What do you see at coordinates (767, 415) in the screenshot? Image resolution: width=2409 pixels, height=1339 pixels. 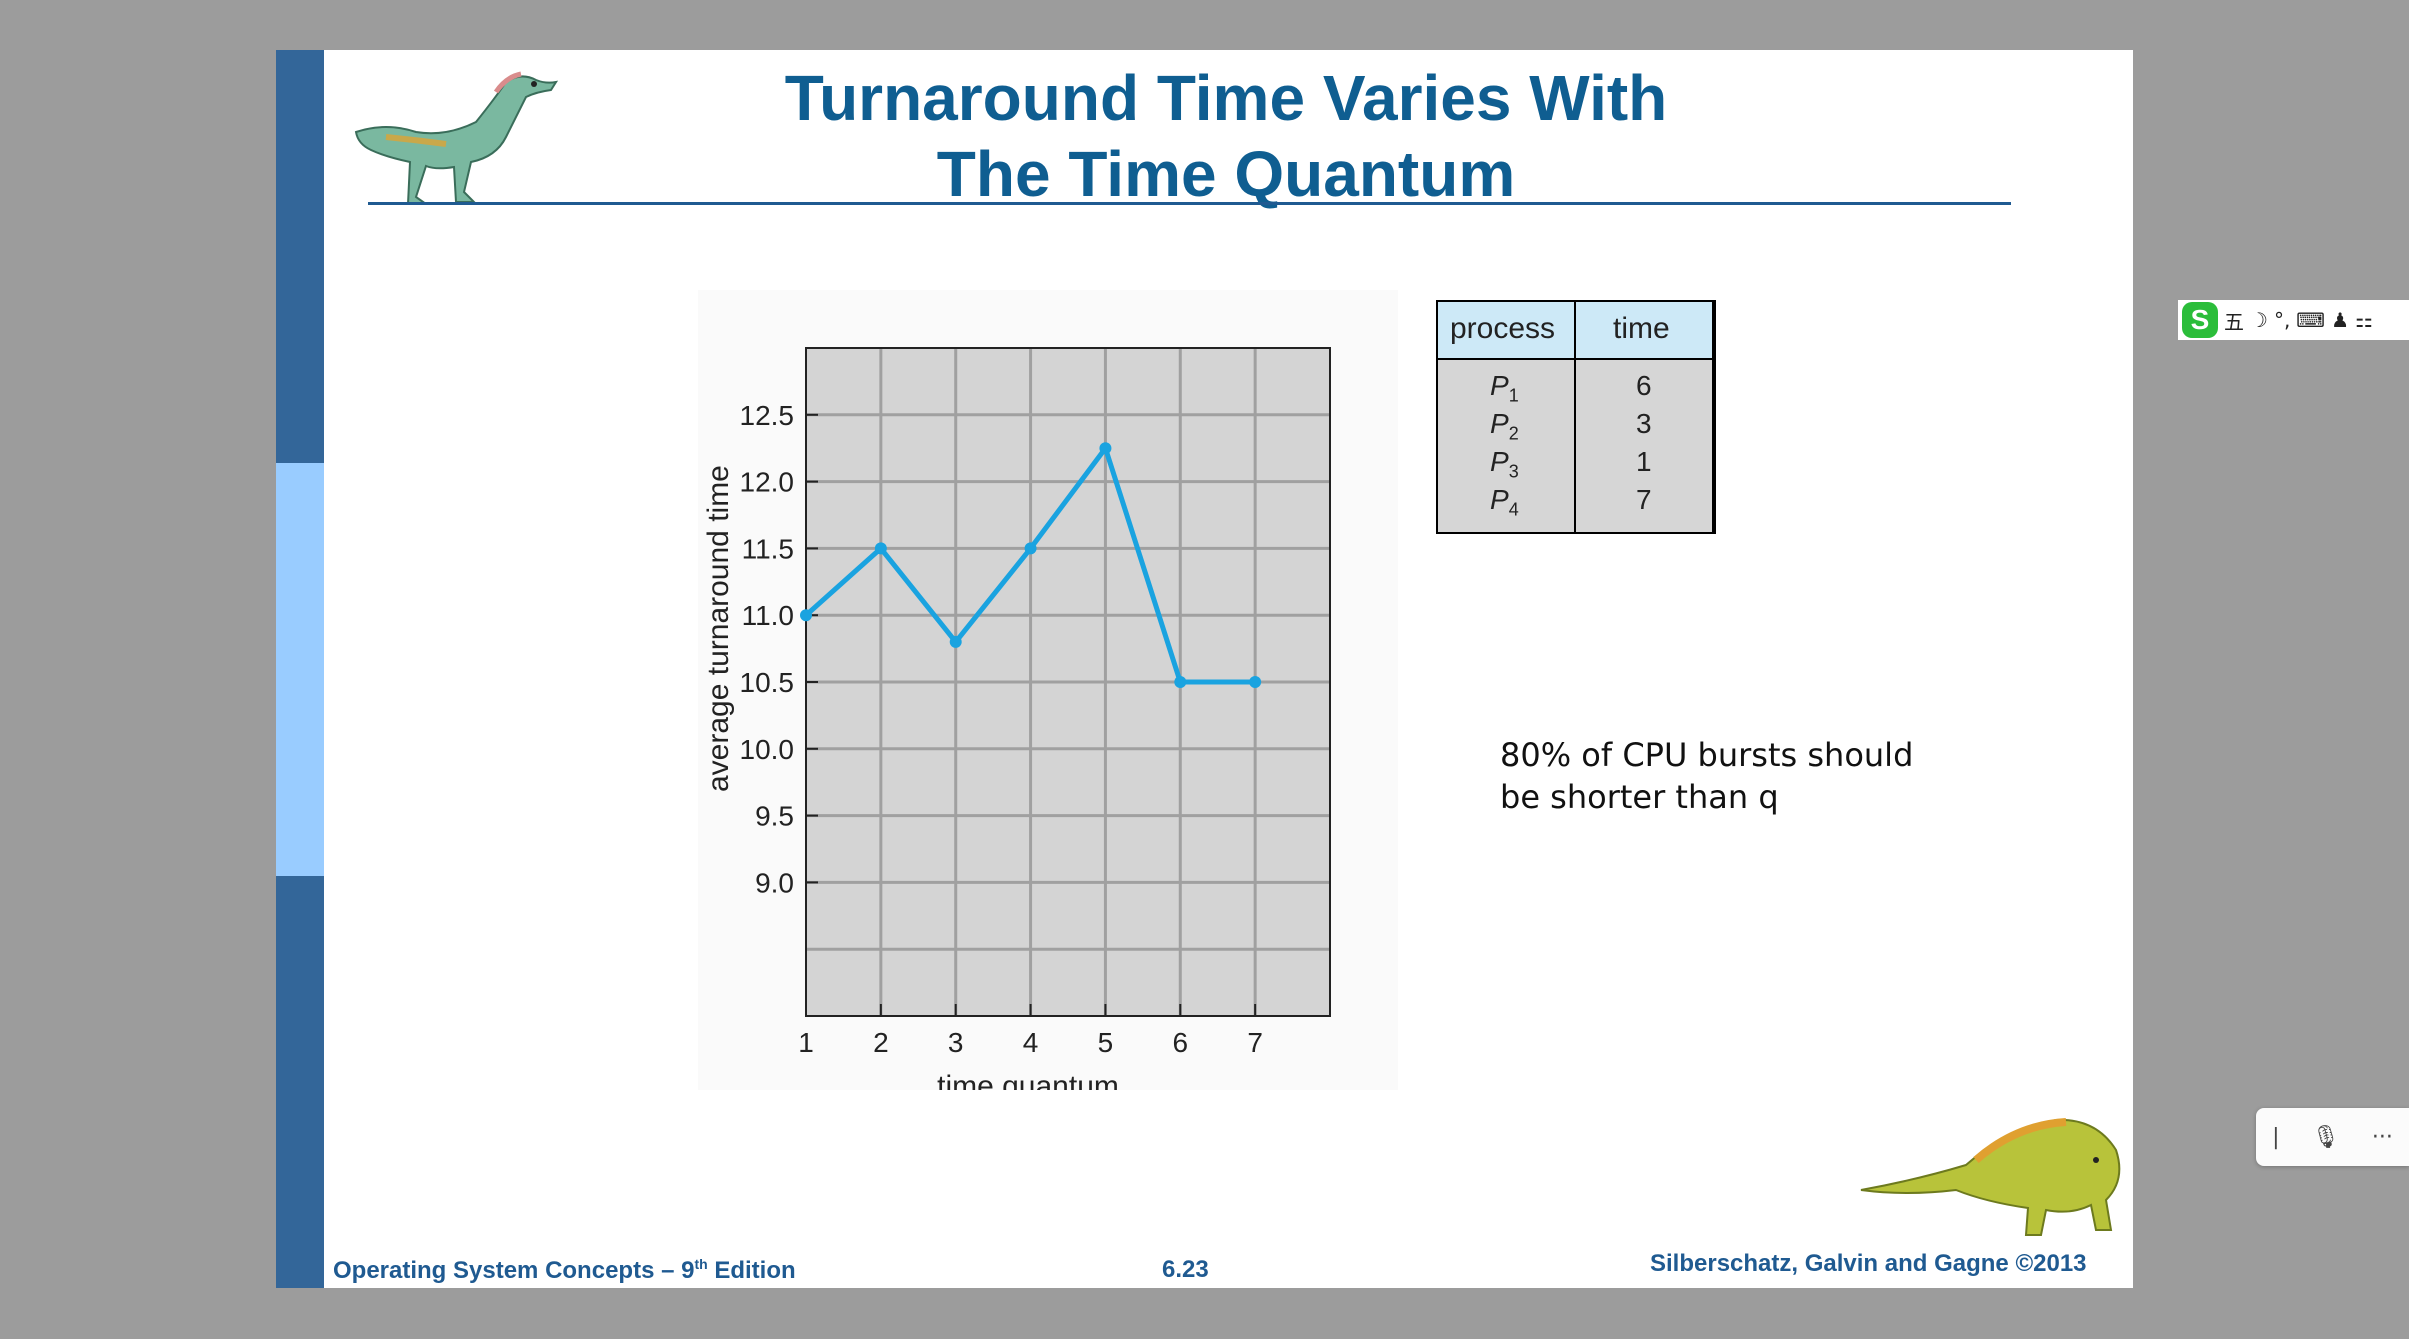 I see `y-tick-label: 12.5` at bounding box center [767, 415].